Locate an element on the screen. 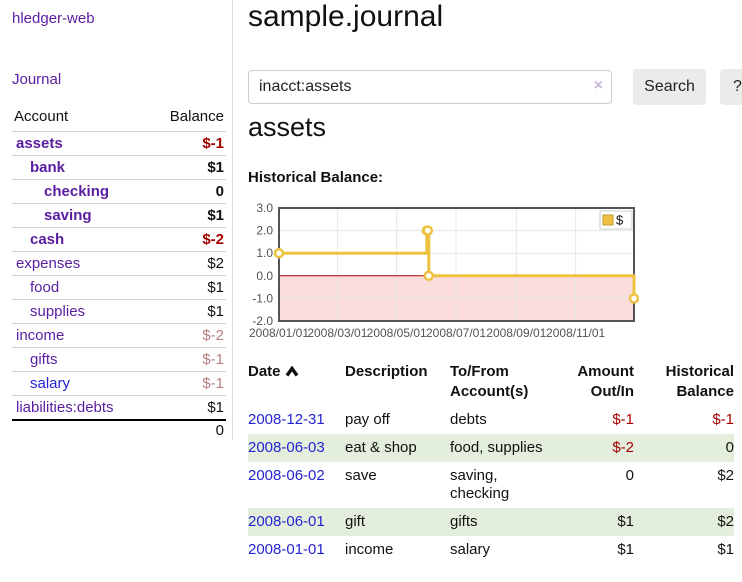  transaction-balance: $-1 is located at coordinates (723, 419).